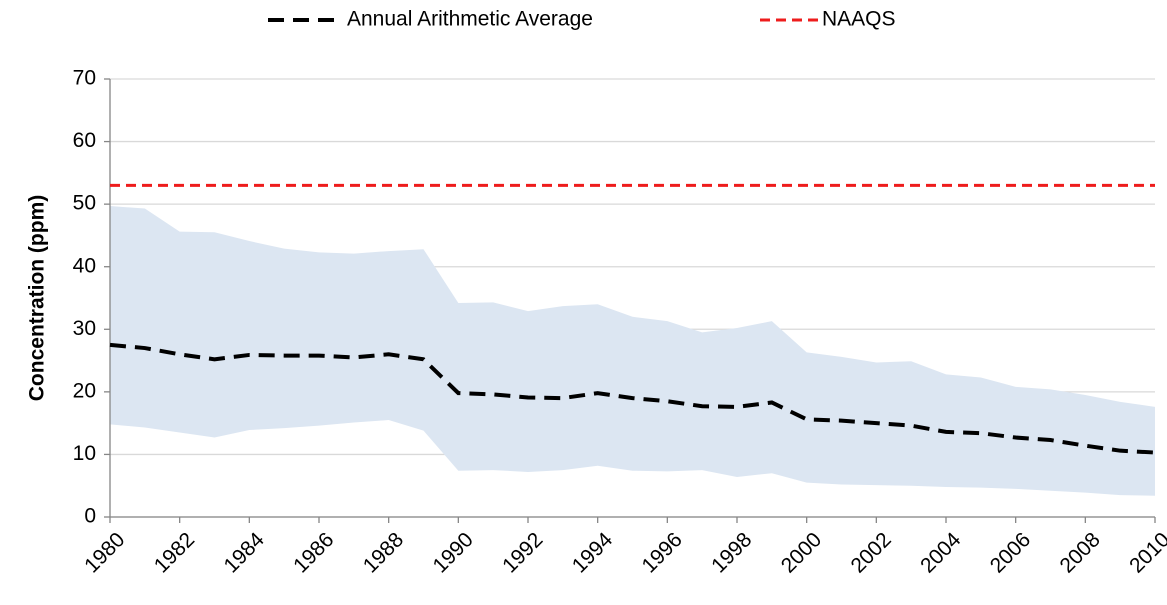 The height and width of the screenshot is (605, 1167). Describe the element at coordinates (661, 552) in the screenshot. I see `x-tick-label: 1996` at that location.